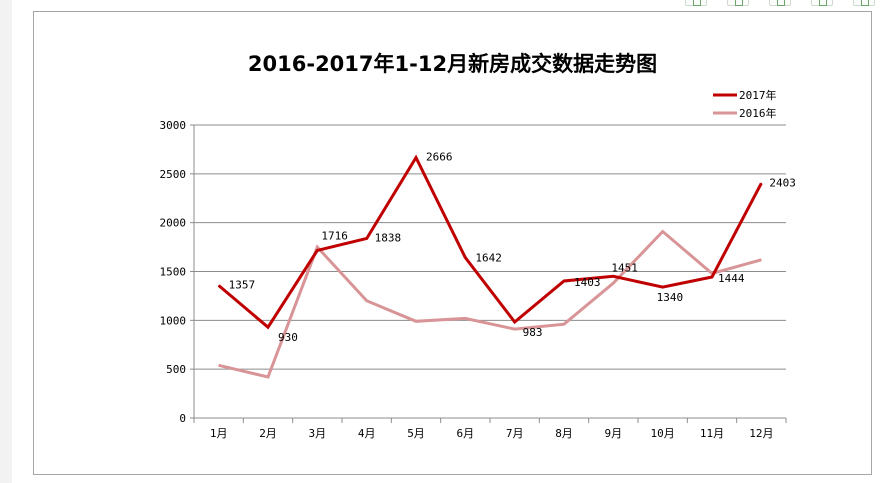 The height and width of the screenshot is (483, 883). Describe the element at coordinates (318, 433) in the screenshot. I see `x-tick-label: 3月` at that location.